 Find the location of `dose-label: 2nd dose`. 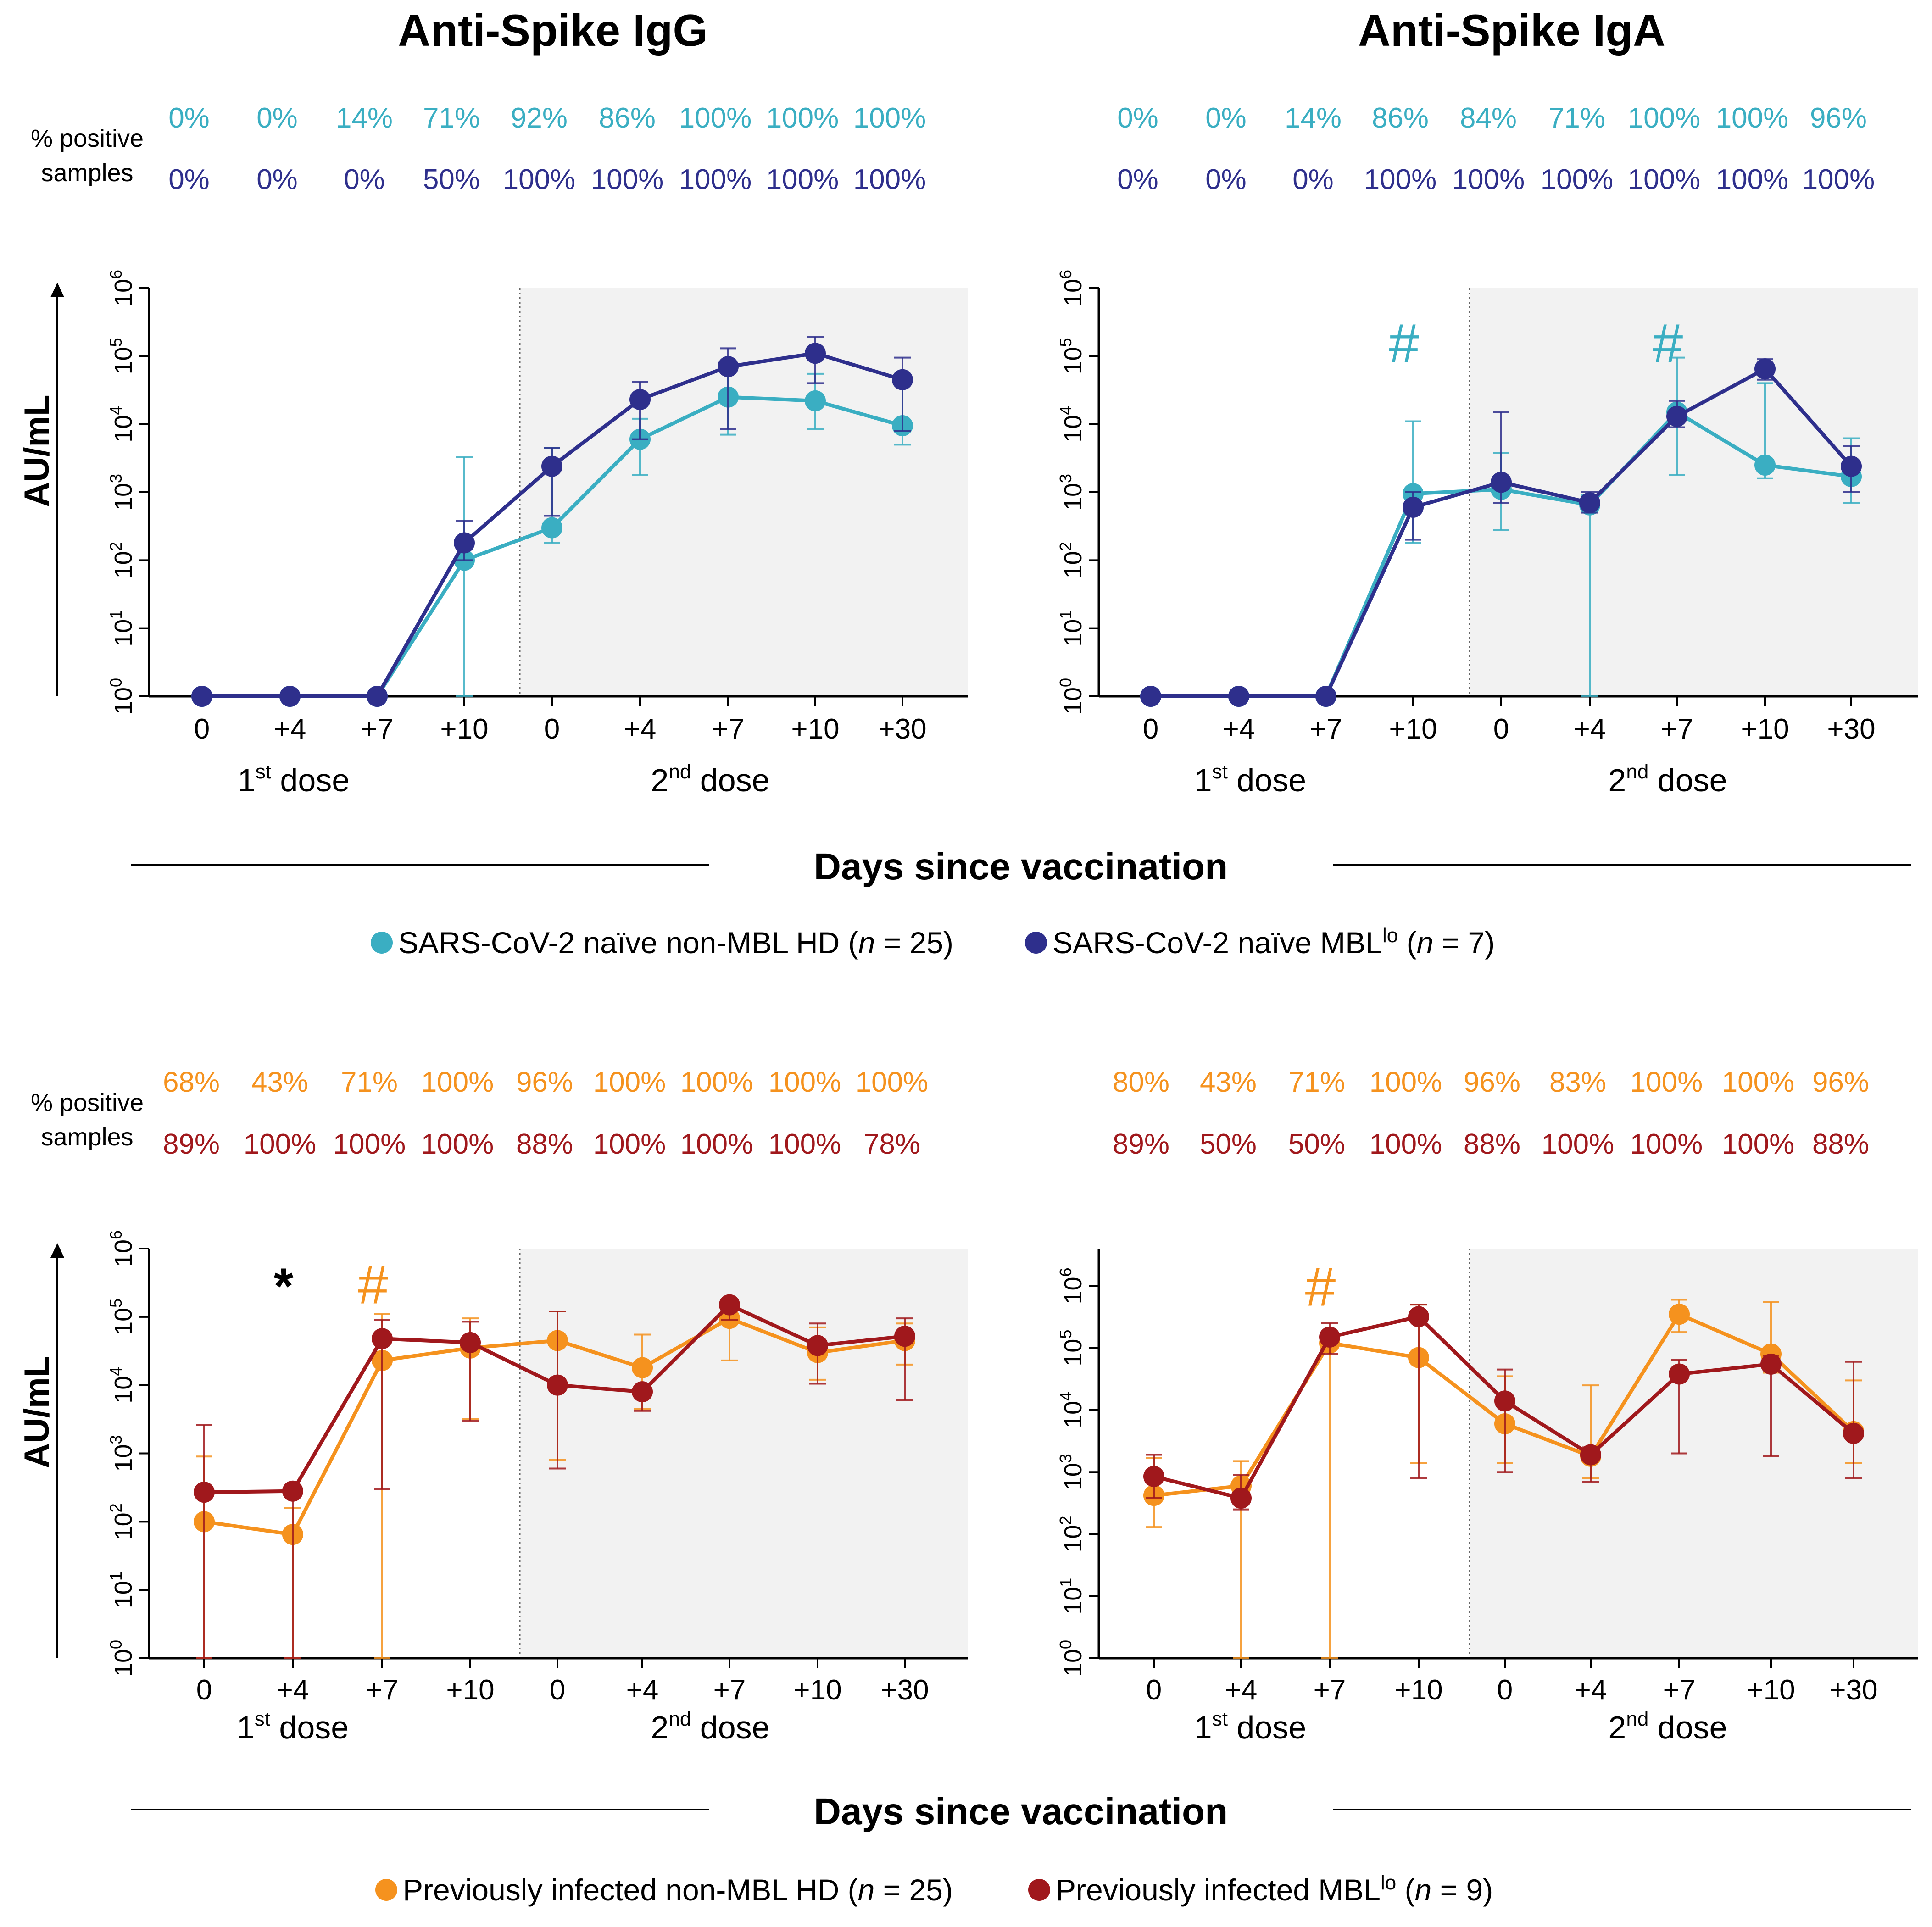

dose-label: 2nd dose is located at coordinates (1667, 1726).